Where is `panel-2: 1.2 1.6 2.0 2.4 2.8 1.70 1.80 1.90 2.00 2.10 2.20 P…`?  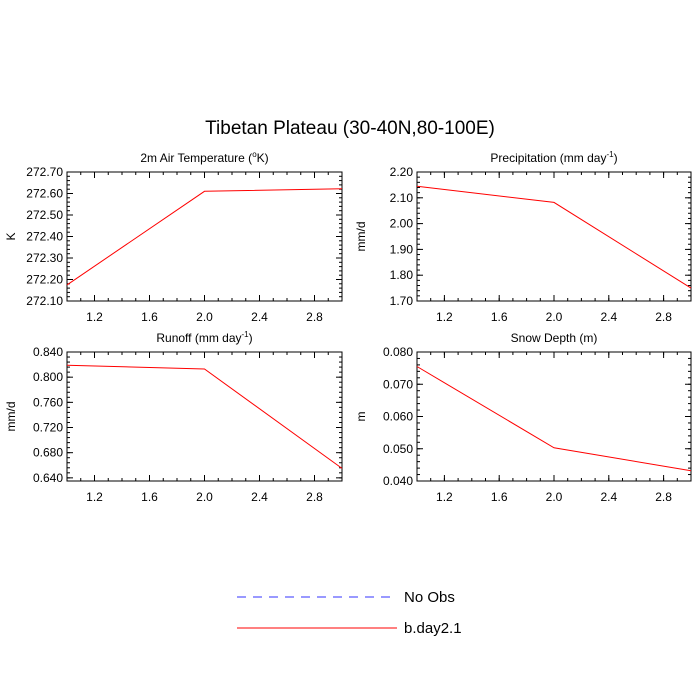 panel-2: 1.2 1.6 2.0 2.4 2.8 1.70 1.80 1.90 2.00 2.10 2.20 P… is located at coordinates (523, 237).